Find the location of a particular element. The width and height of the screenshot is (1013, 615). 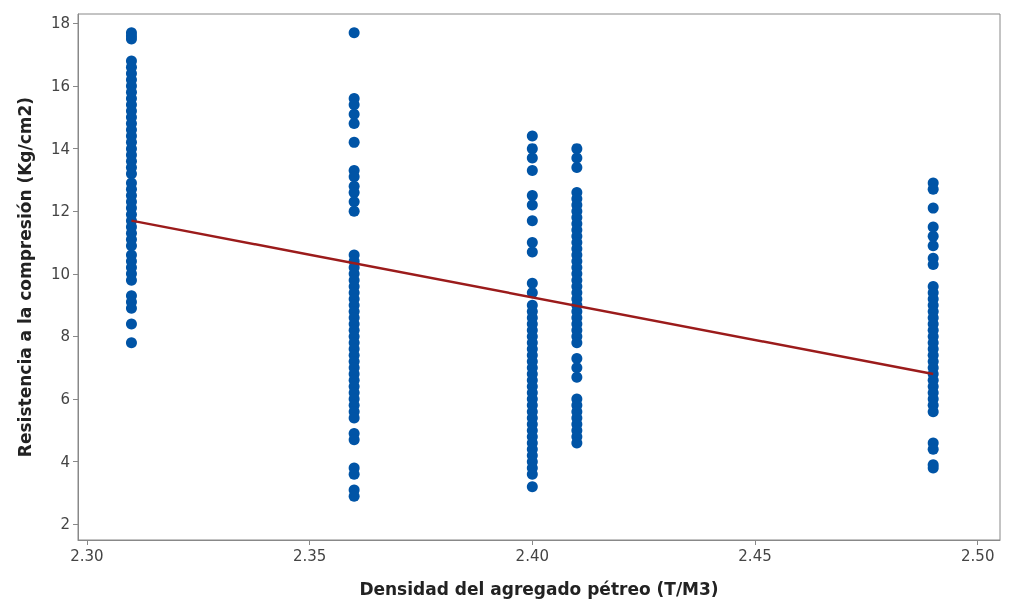

y-axis-title: Resistencia a la compresión (Kg/cm2) is located at coordinates (24, 277).